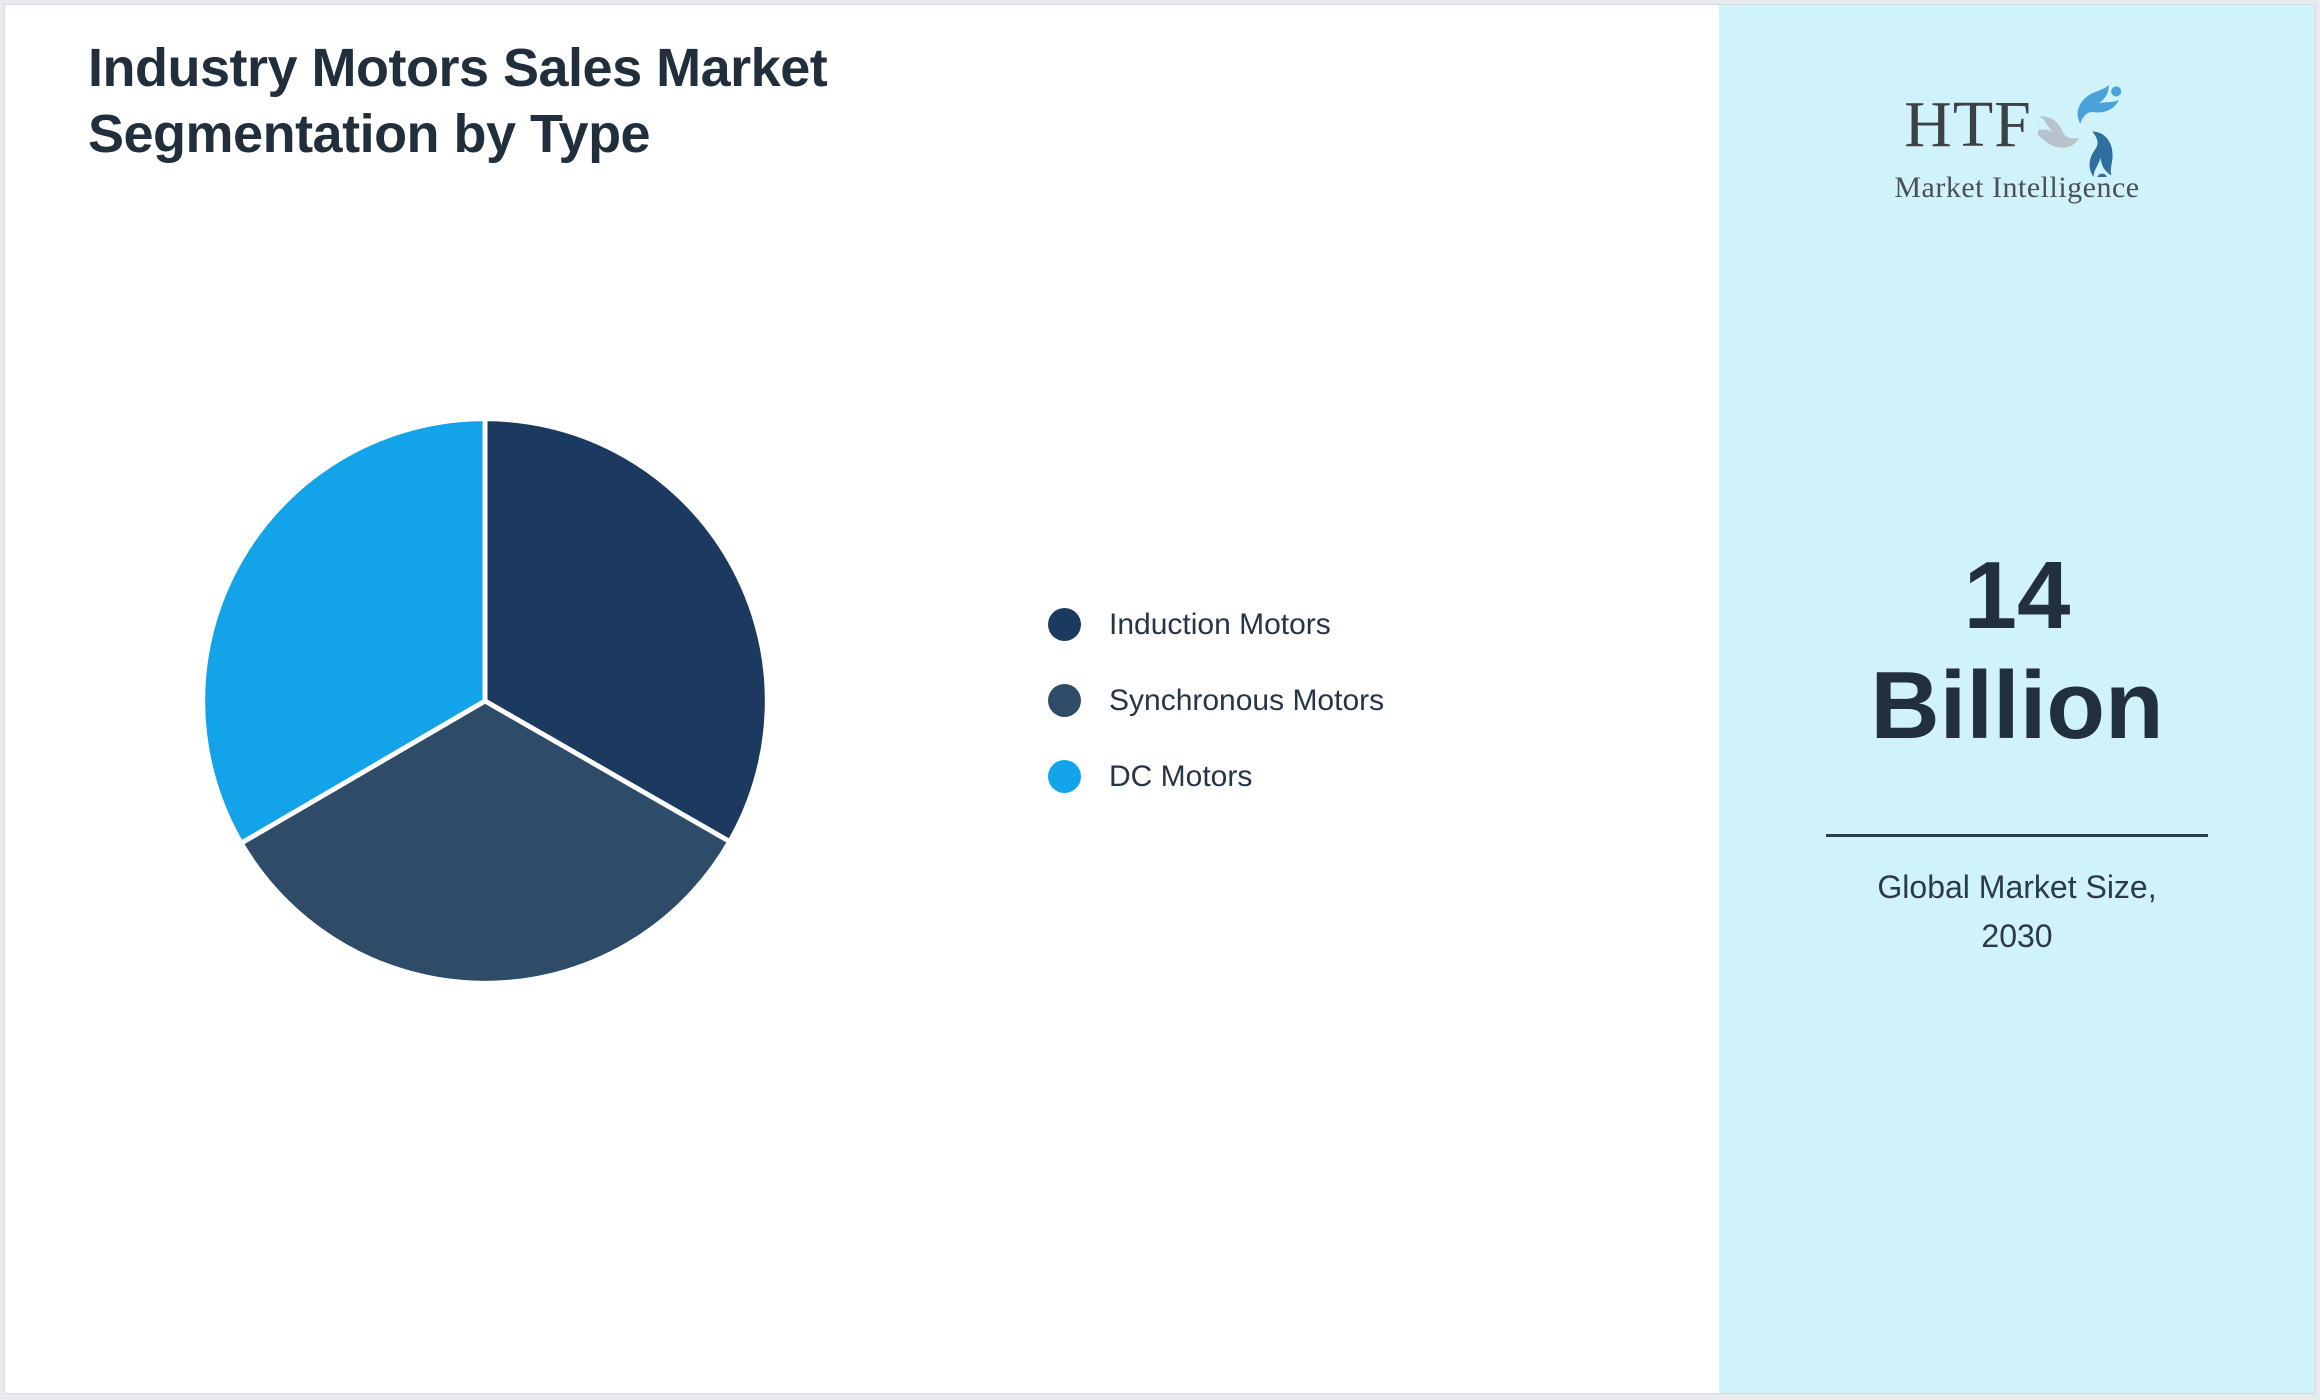 This screenshot has width=2320, height=1400. What do you see at coordinates (2017, 887) in the screenshot?
I see `stat-caption-line-1: Global Market Size,` at bounding box center [2017, 887].